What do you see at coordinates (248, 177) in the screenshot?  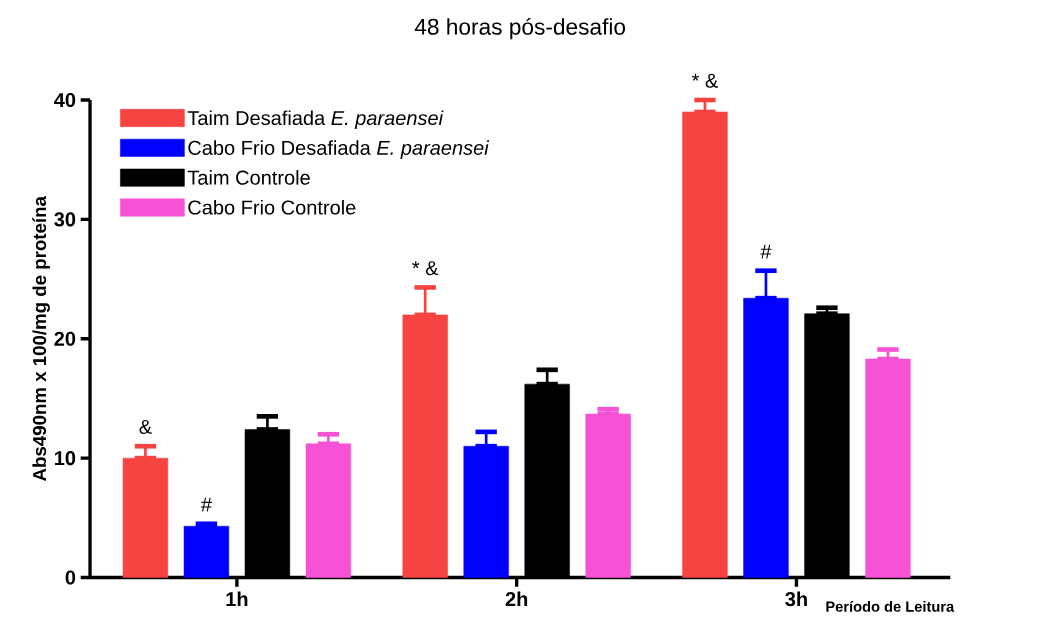 I see `legend-label: Taim Controle` at bounding box center [248, 177].